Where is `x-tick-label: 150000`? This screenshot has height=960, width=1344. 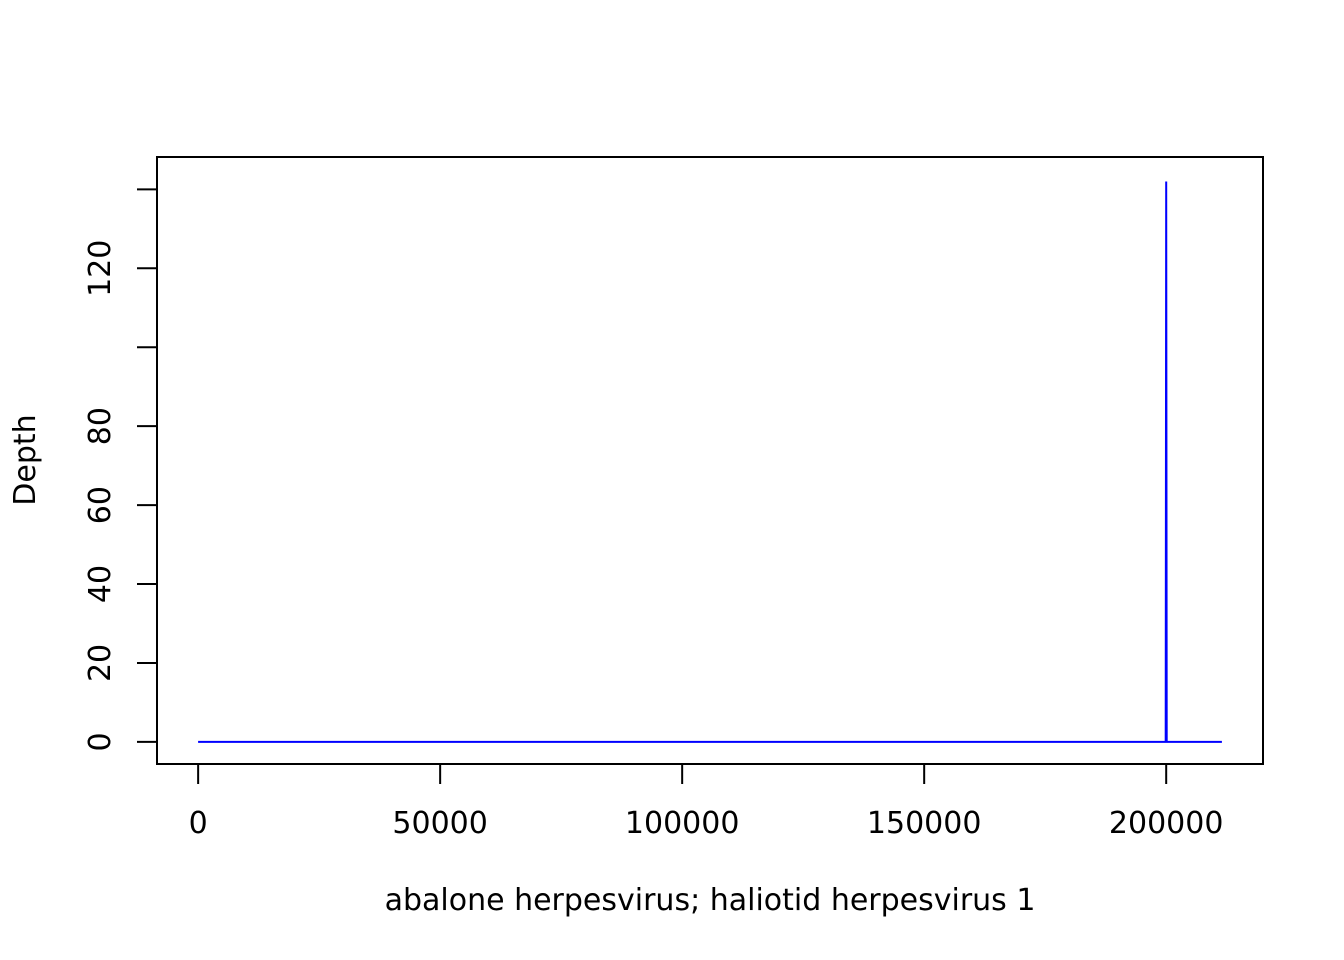 x-tick-label: 150000 is located at coordinates (924, 823).